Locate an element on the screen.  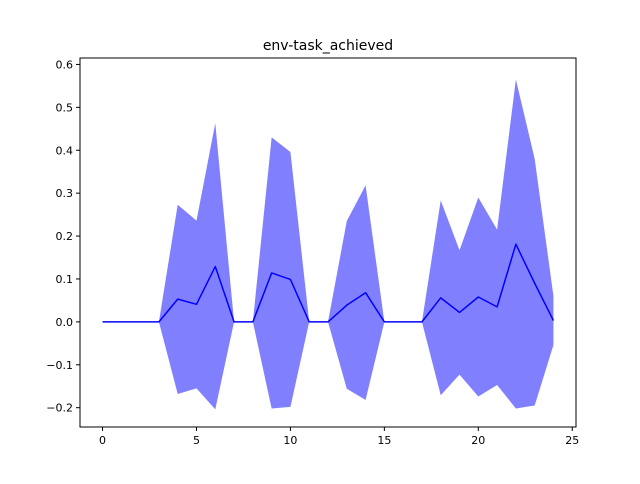
chart-title: env-task_achieved is located at coordinates (328, 46).